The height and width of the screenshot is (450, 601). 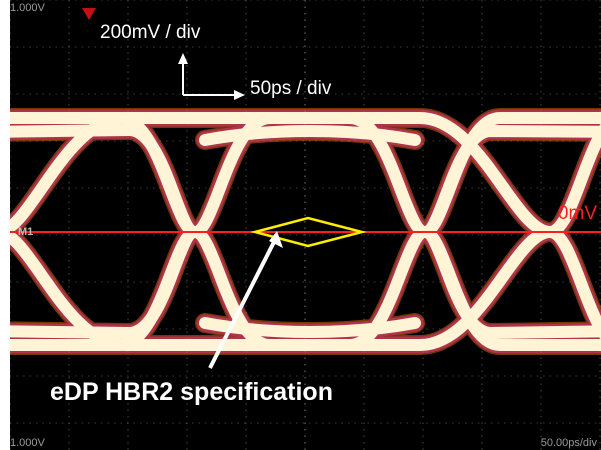 I want to click on spec-mask, so click(x=308, y=232).